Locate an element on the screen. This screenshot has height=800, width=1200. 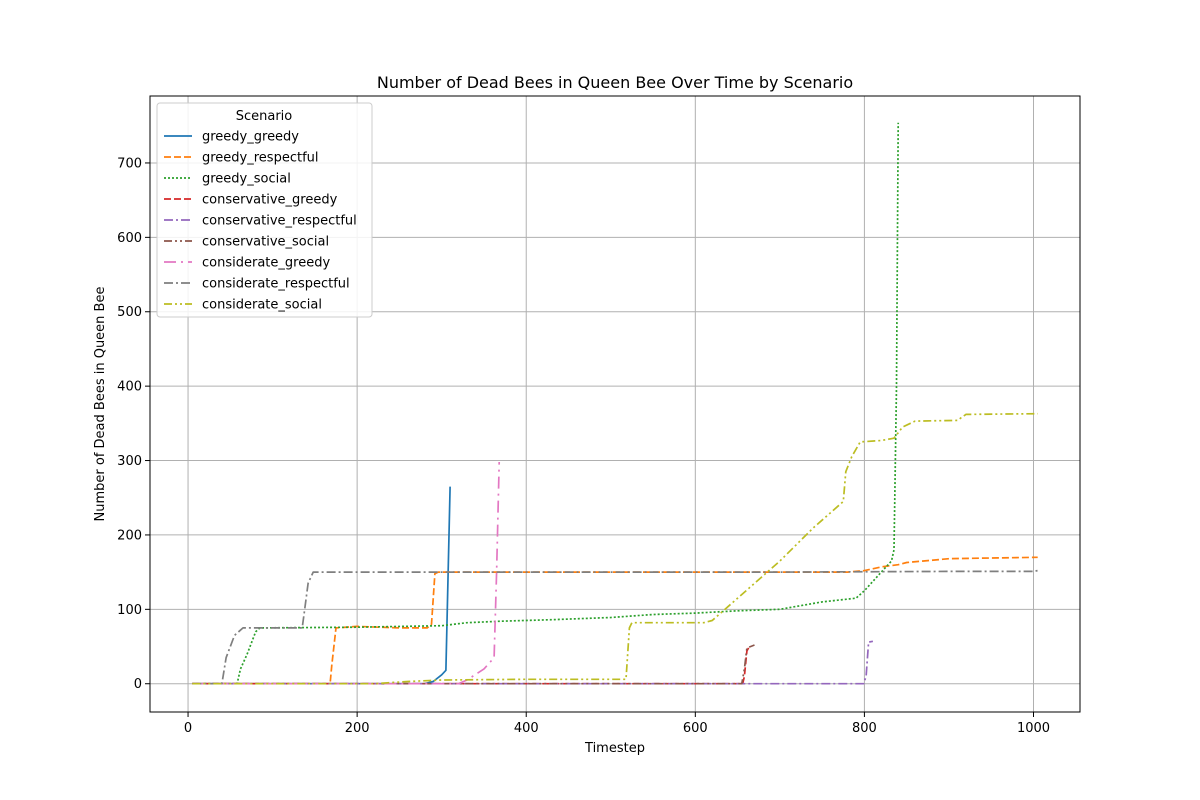
legend-entry-label: greedy_respectful is located at coordinates (260, 158).